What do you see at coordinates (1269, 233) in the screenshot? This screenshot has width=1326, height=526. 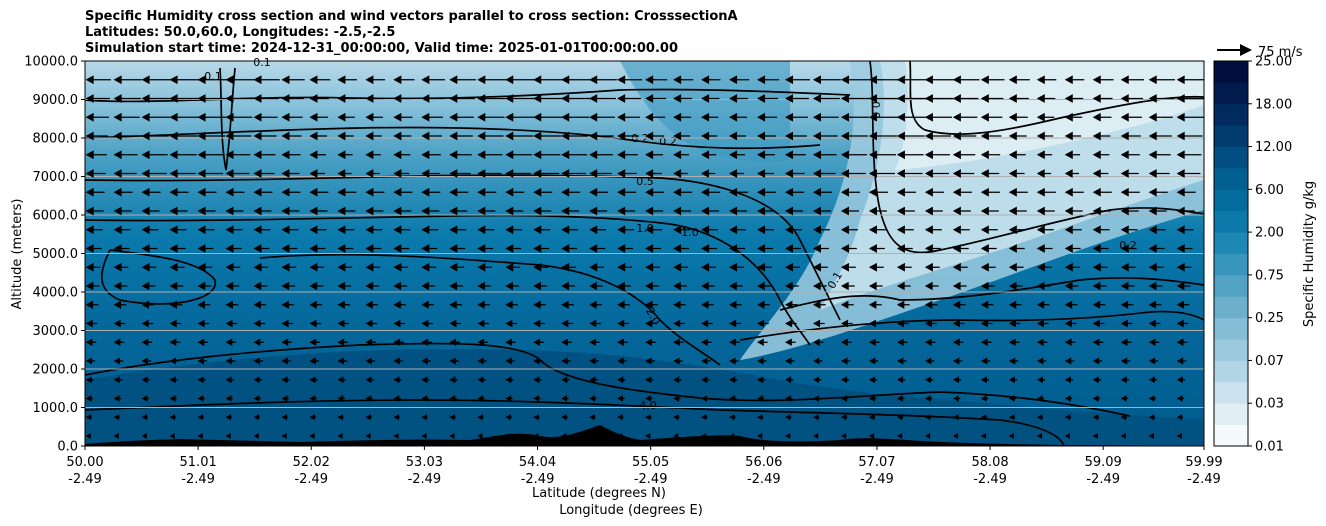 I see `colorbar-tick-label: 2.00` at bounding box center [1269, 233].